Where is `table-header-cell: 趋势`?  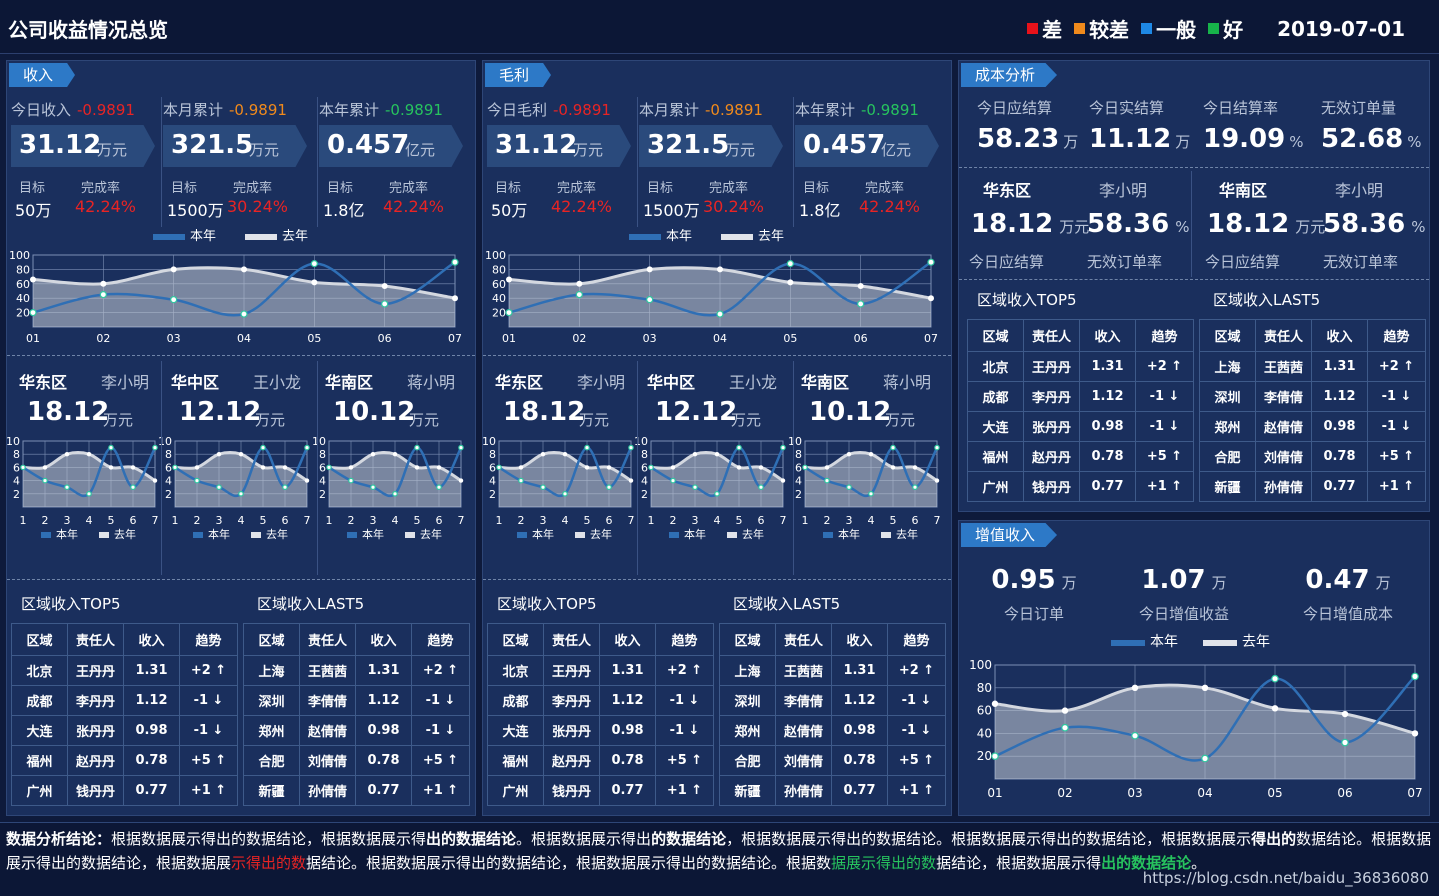 table-header-cell: 趋势 is located at coordinates (208, 639).